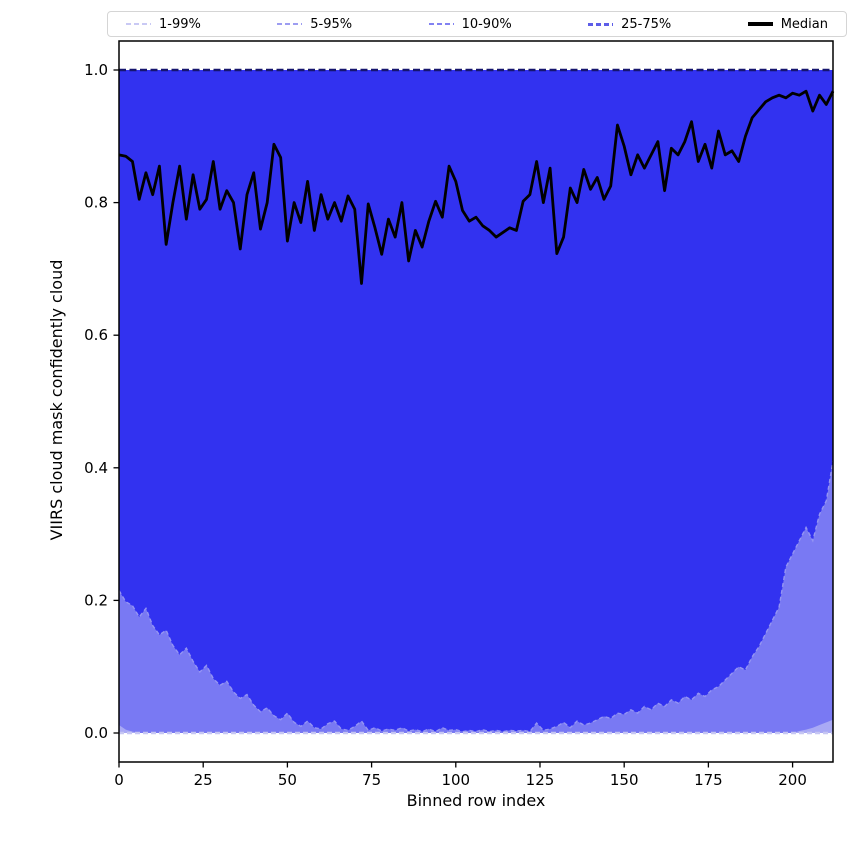 Image resolution: width=850 pixels, height=850 pixels. I want to click on legend-label: 1-99%, so click(180, 24).